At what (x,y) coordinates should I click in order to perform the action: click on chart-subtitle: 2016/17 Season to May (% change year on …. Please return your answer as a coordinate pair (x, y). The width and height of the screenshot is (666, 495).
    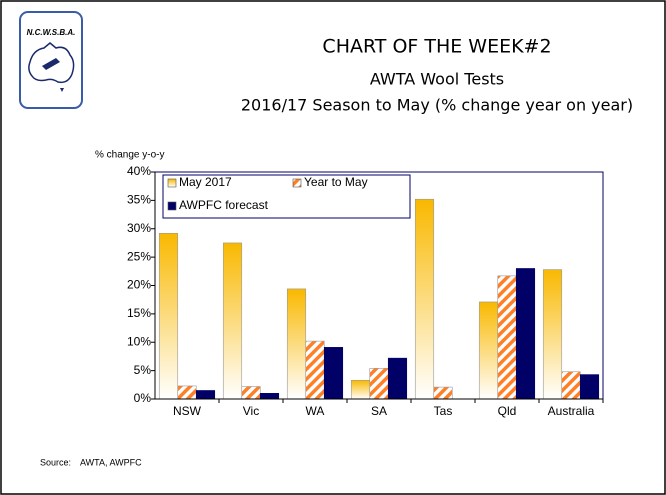
    Looking at the image, I should click on (437, 105).